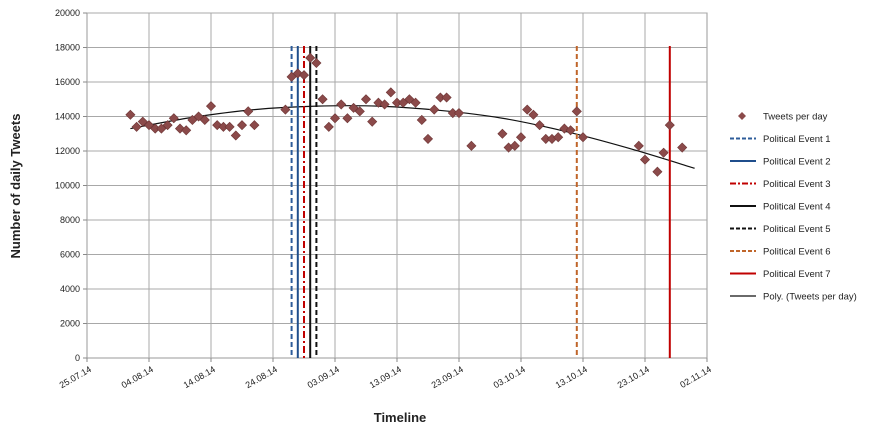 This screenshot has width=880, height=428. I want to click on legend-label: Political Event 7, so click(797, 274).